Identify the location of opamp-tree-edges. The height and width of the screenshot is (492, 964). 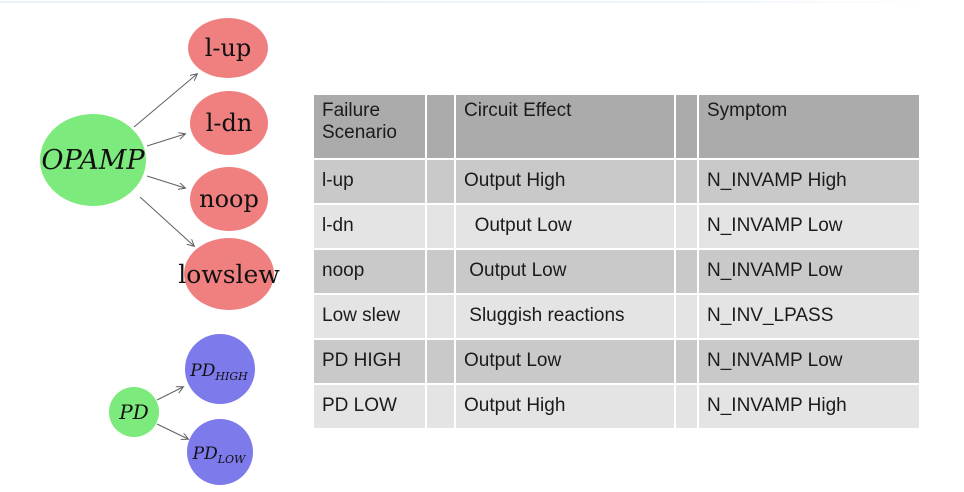
(165, 160).